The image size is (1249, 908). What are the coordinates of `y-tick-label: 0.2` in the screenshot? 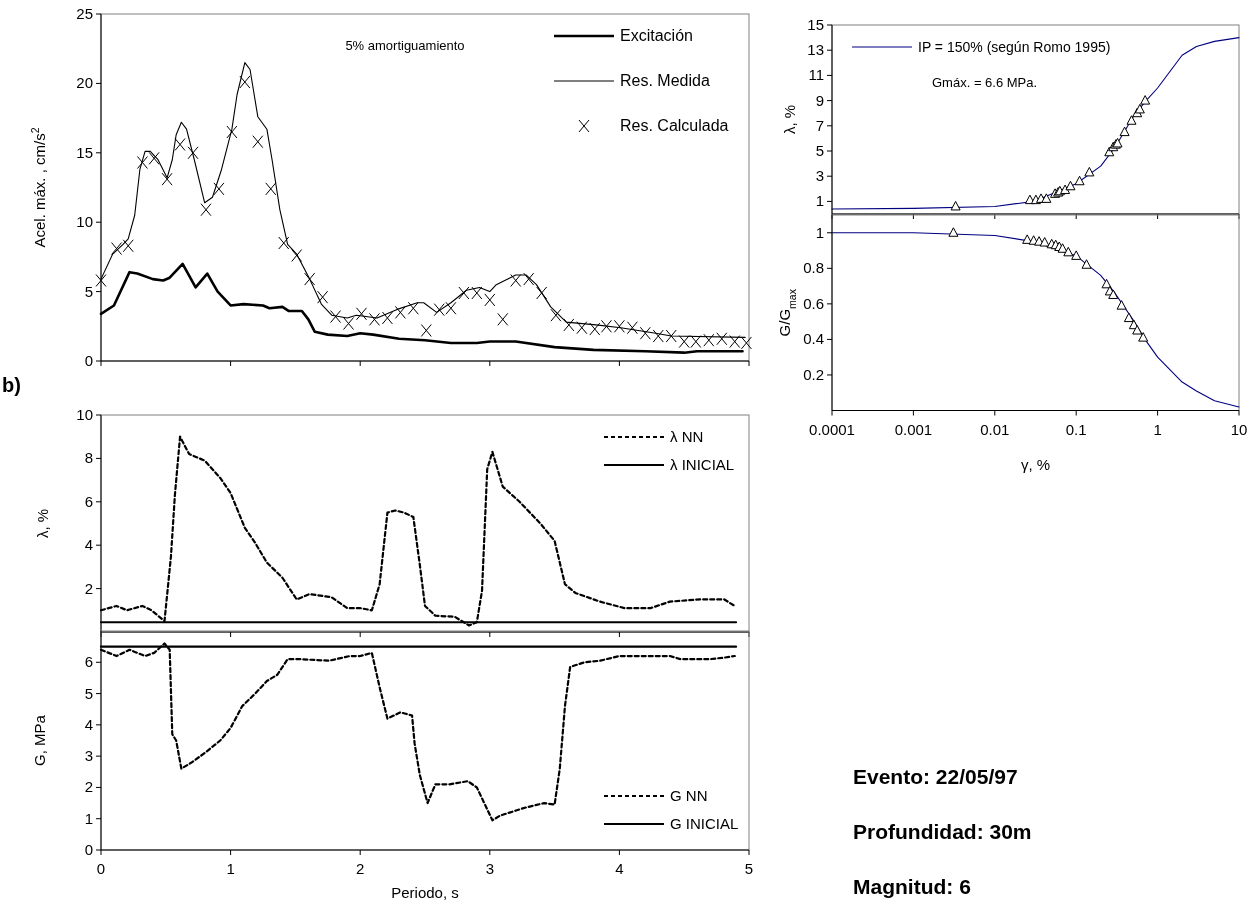 It's located at (813, 374).